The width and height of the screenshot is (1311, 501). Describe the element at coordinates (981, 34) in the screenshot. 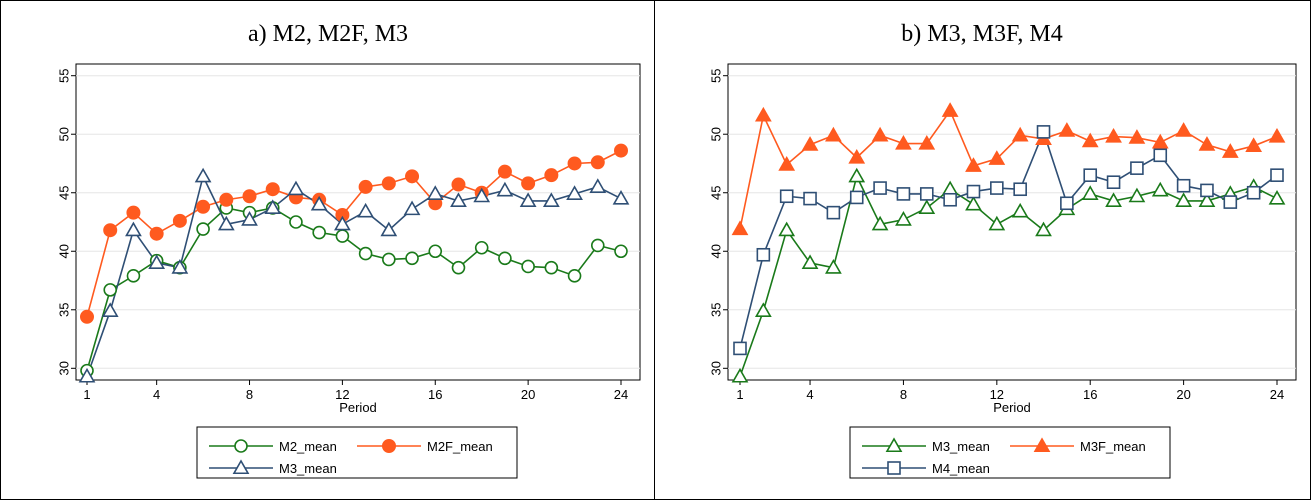

I see `chart-title: b) M3, M3F, M4` at that location.